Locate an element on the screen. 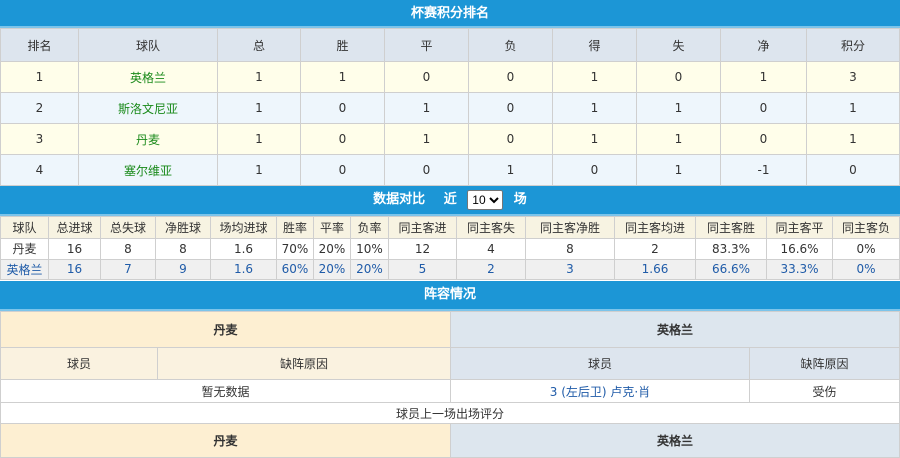 This screenshot has width=900, height=458. column-header: 同主客胜 is located at coordinates (731, 227).